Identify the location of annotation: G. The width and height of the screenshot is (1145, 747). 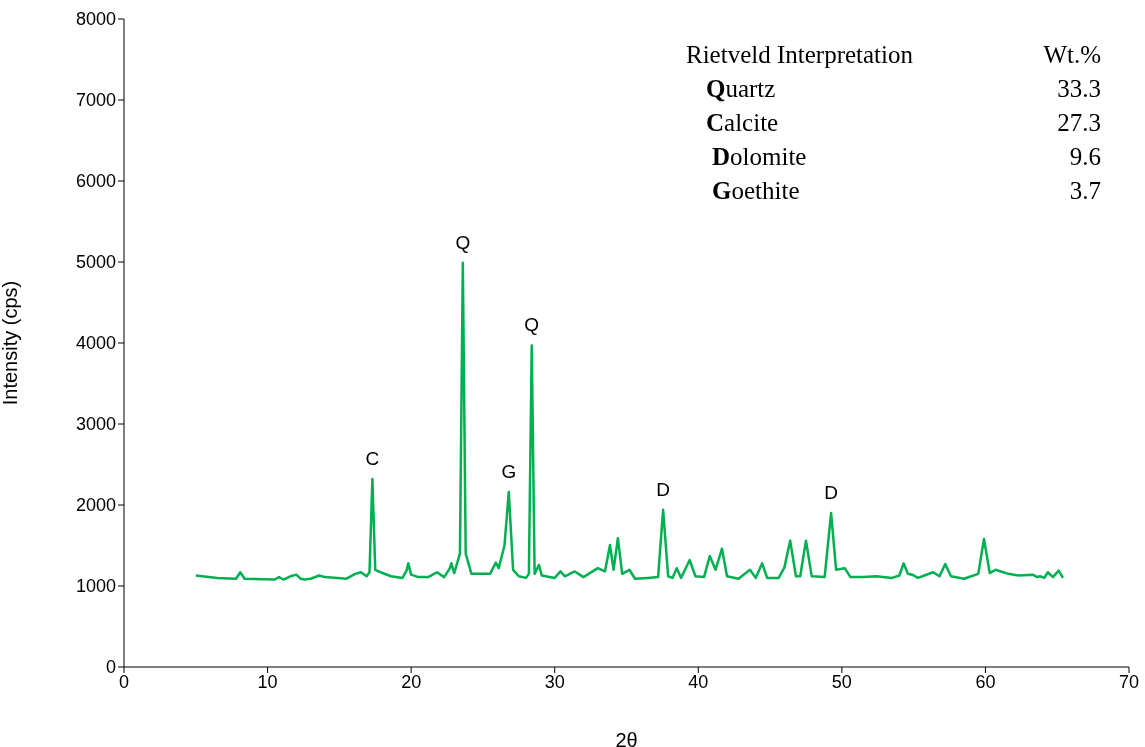
(509, 472).